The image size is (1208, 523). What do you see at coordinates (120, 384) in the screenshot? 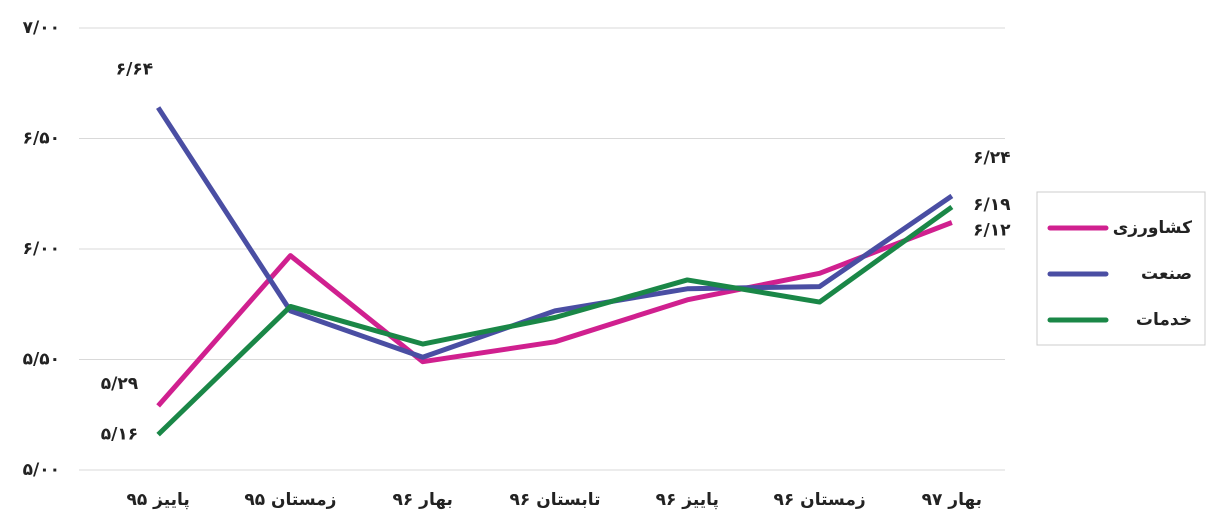
I see `data-label: ۵/۲۹` at bounding box center [120, 384].